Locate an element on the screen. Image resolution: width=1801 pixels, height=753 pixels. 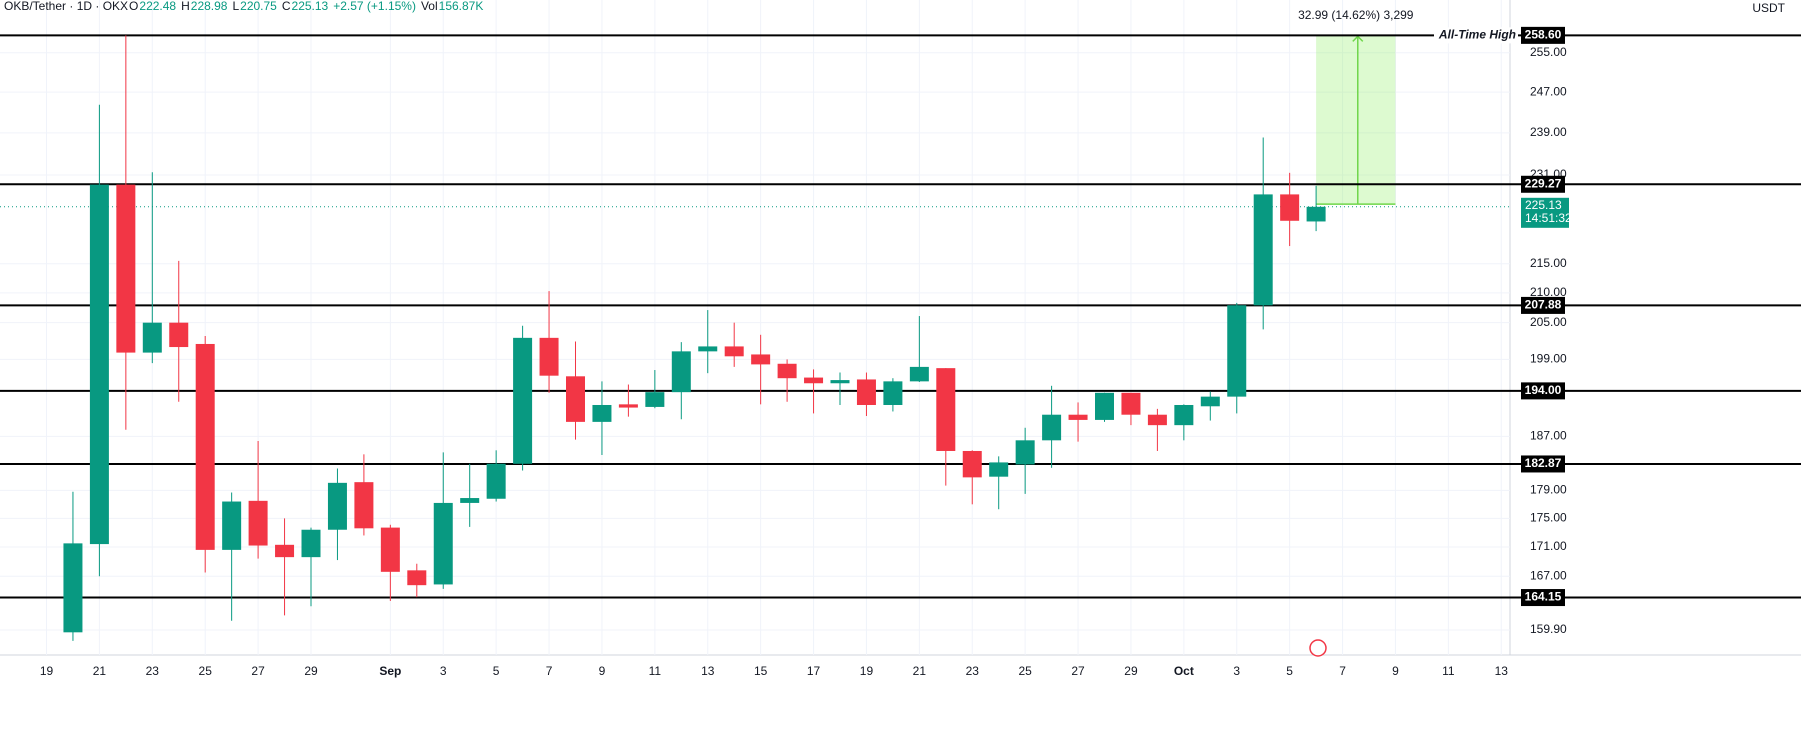
level-label: 194.00 is located at coordinates (1543, 390).